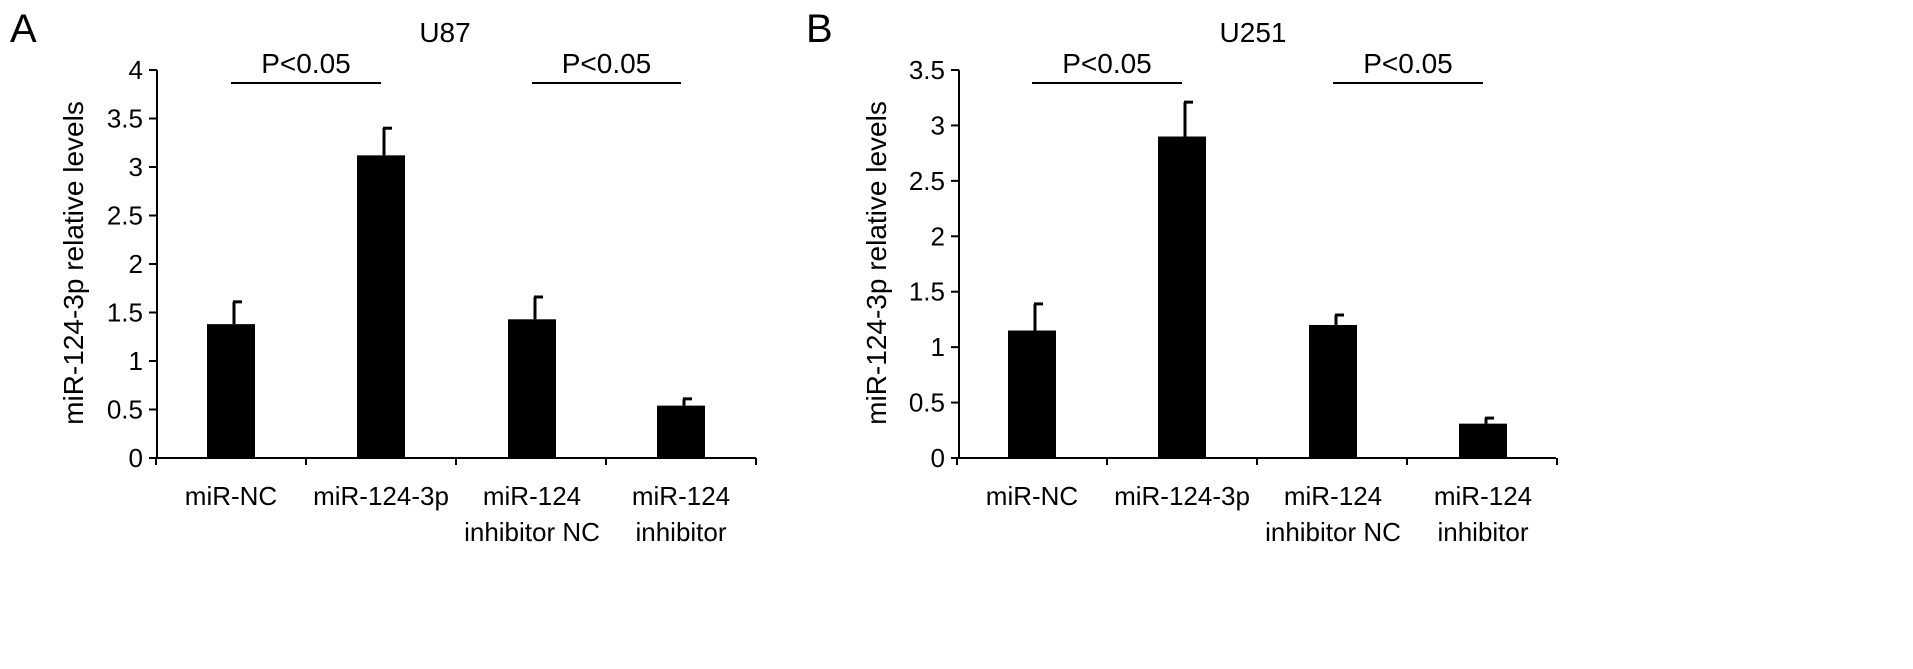  What do you see at coordinates (1253, 32) in the screenshot?
I see `chart-title: U251` at bounding box center [1253, 32].